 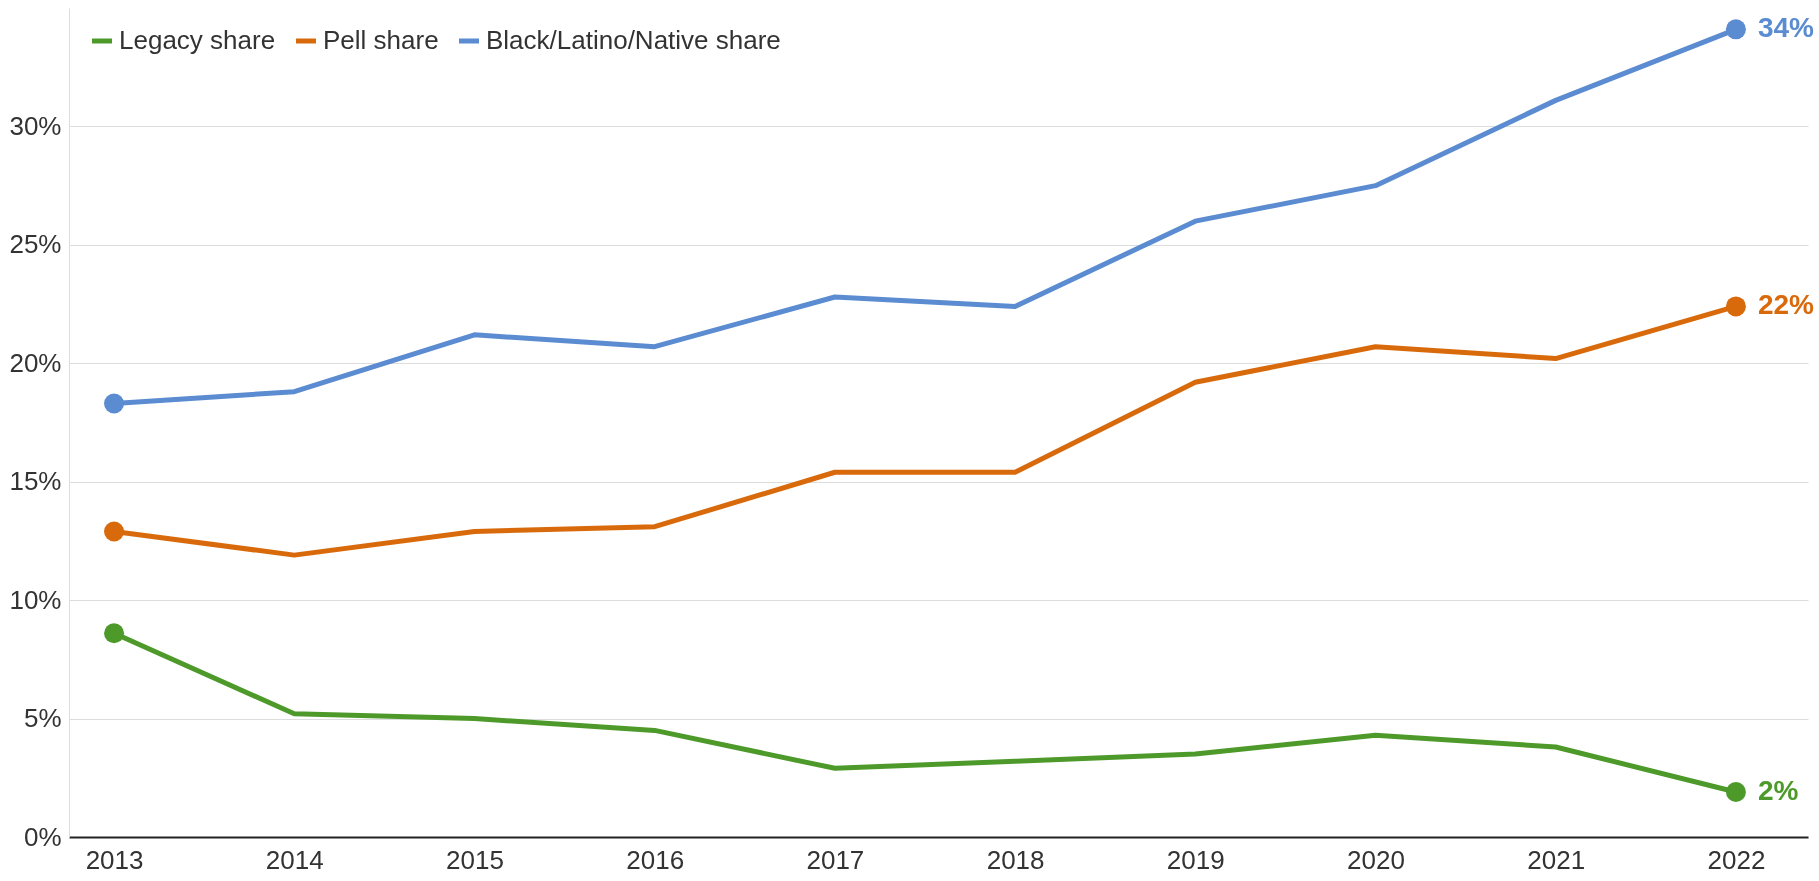 What do you see at coordinates (1376, 859) in the screenshot?
I see `x-tick-label: 2020` at bounding box center [1376, 859].